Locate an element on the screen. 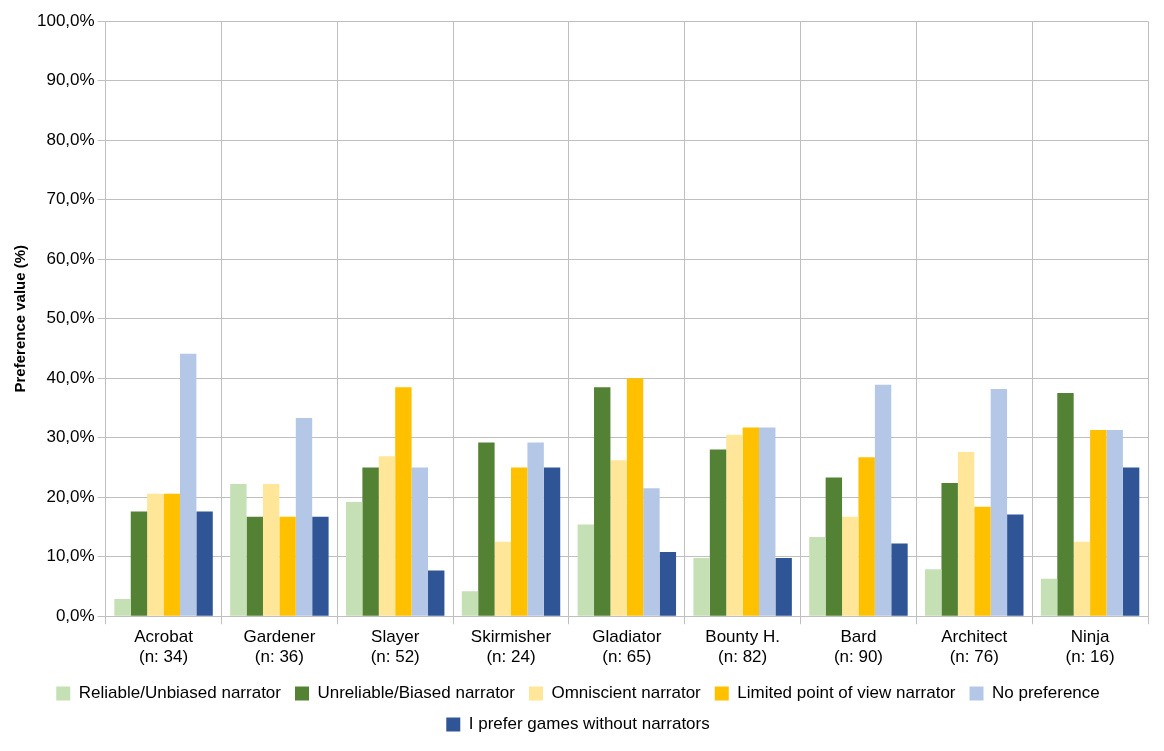  legend-label: Omniscient narrator is located at coordinates (626, 693).